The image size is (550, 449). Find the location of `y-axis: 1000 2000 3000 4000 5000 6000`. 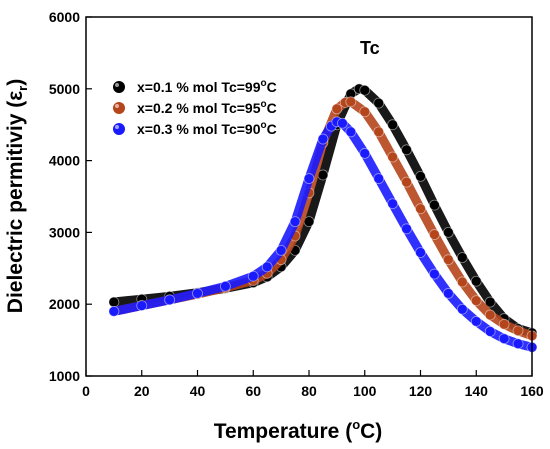

y-axis: 1000 2000 3000 4000 5000 6000 is located at coordinates (70, 196).